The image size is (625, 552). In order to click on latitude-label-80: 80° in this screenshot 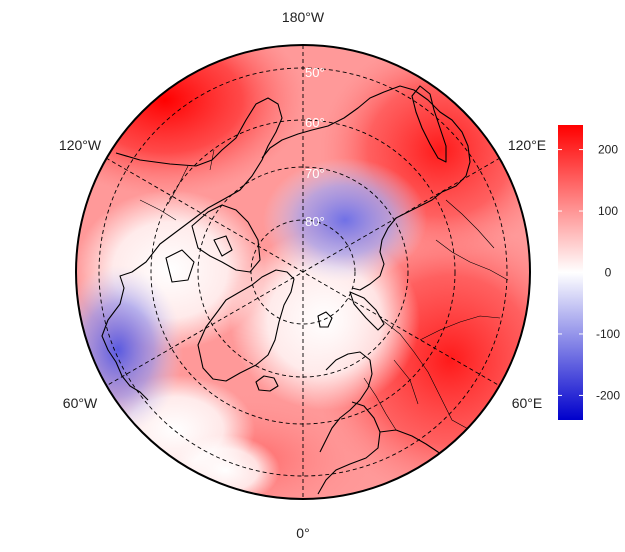, I will do `click(315, 221)`.